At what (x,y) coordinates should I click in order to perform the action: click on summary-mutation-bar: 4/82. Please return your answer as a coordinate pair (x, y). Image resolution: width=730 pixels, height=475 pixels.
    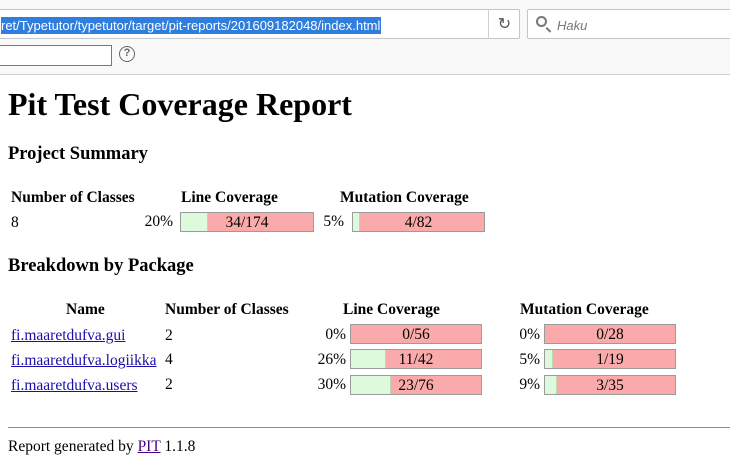
    Looking at the image, I should click on (418, 222).